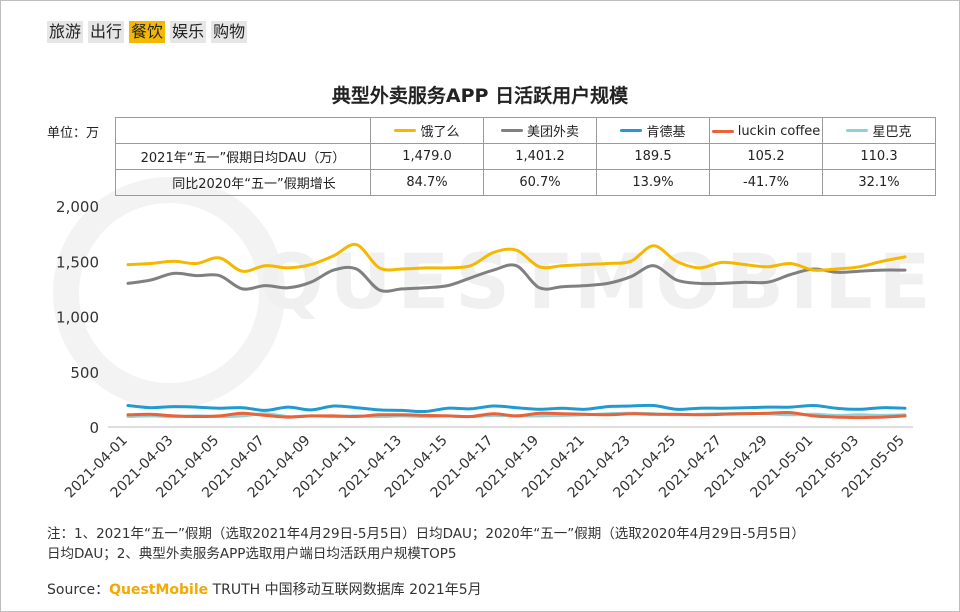  What do you see at coordinates (106, 32) in the screenshot?
I see `tab-transport: 出行` at bounding box center [106, 32].